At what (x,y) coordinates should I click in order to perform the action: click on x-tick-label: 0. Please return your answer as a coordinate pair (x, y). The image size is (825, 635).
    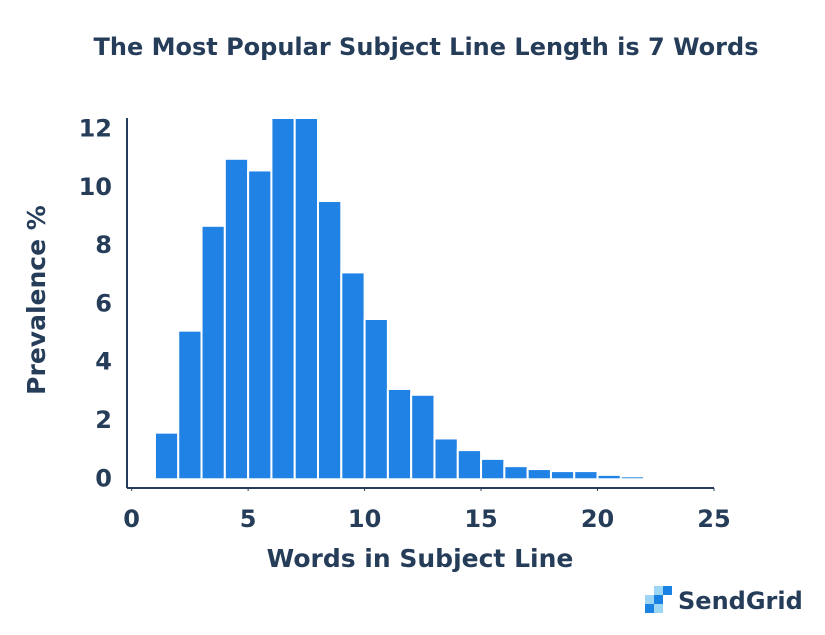
    Looking at the image, I should click on (131, 519).